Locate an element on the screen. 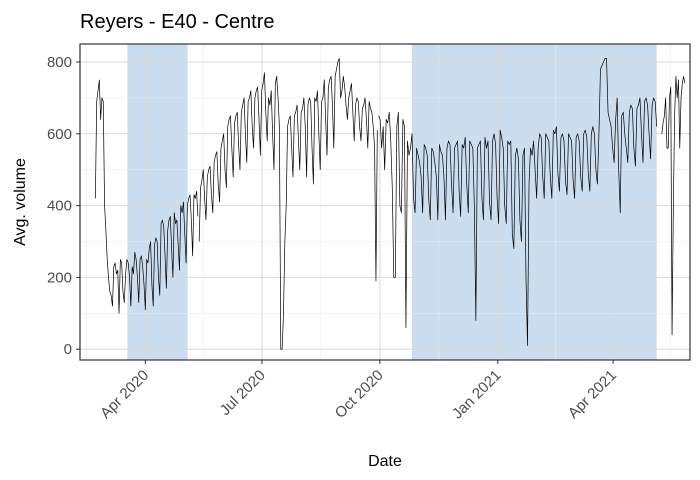 The image size is (700, 480). chart-title: Reyers - E40 - Centre is located at coordinates (177, 22).